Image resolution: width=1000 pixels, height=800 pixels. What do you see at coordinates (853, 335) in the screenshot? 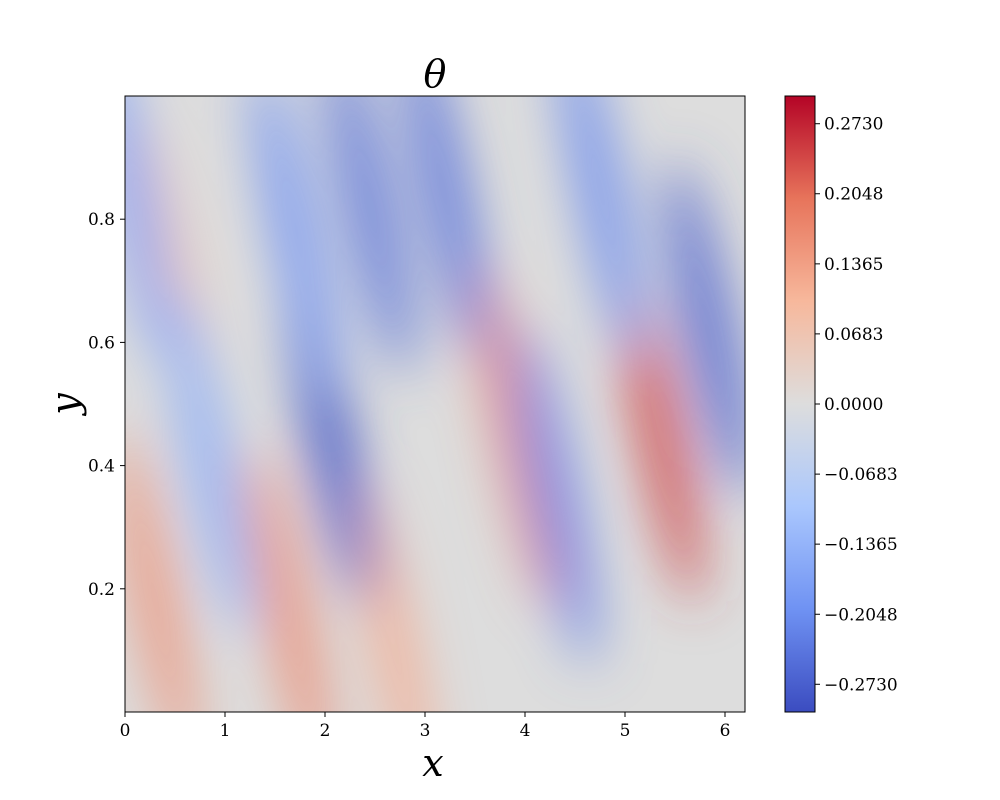
I see `colorbar-tick-label: 0.0683` at bounding box center [853, 335].